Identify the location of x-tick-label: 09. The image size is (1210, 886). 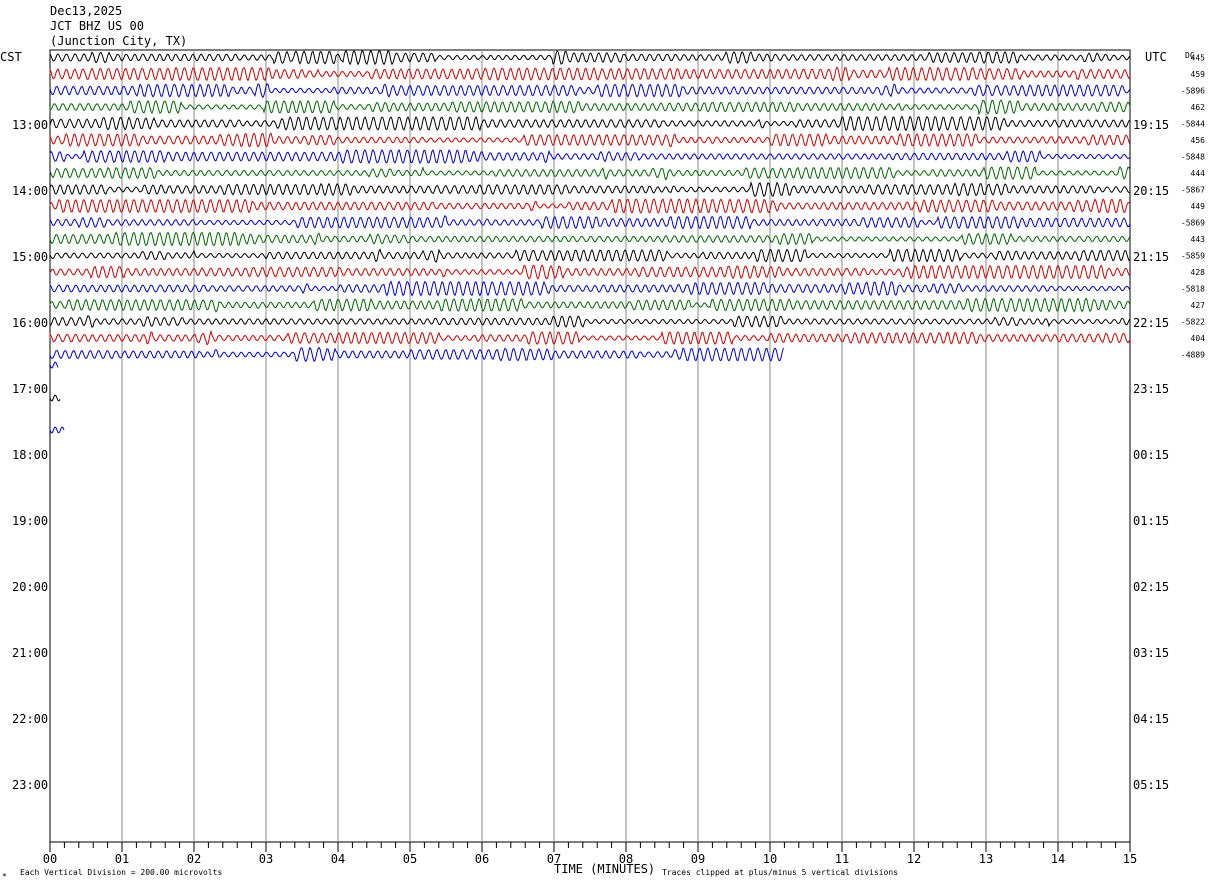
(698, 859).